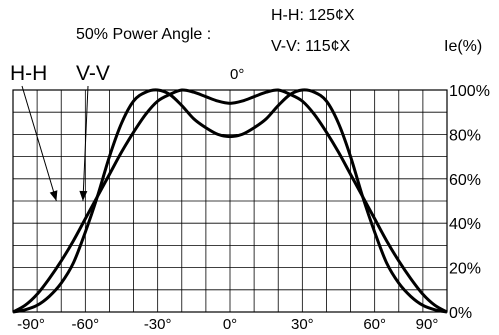  What do you see at coordinates (93, 73) in the screenshot?
I see `series-label-v-v: V-V` at bounding box center [93, 73].